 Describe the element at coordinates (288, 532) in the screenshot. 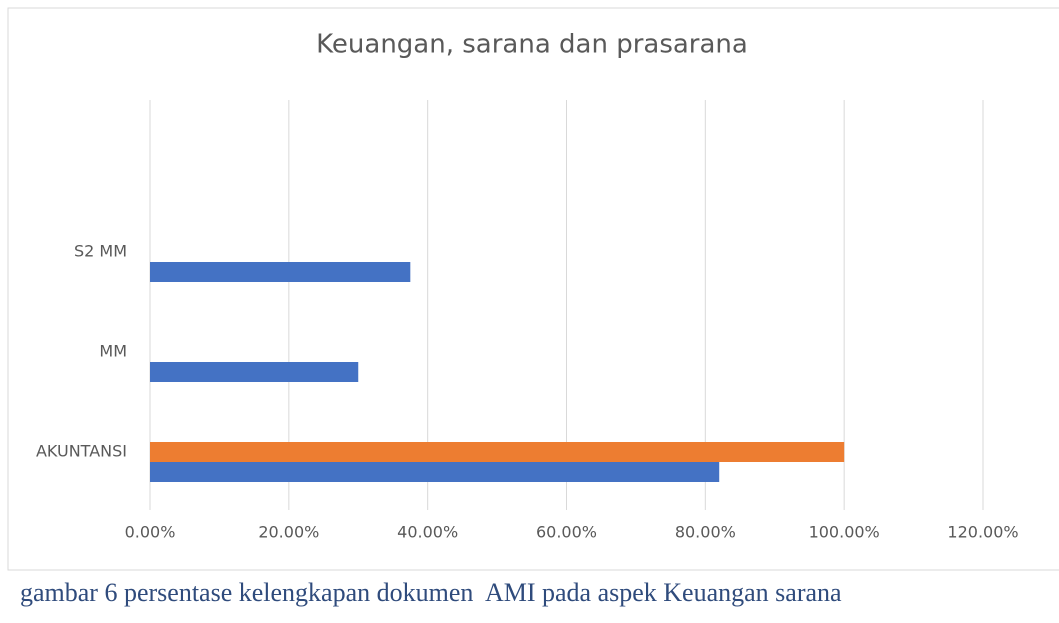

I see `x-tick-label: 20.00%` at that location.